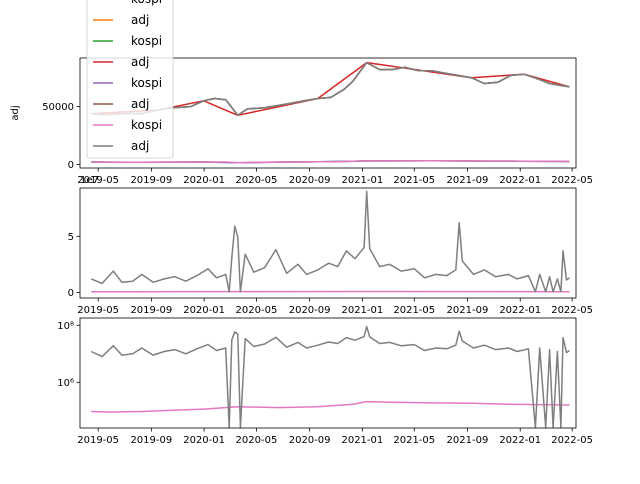 Image resolution: width=640 pixels, height=484 pixels. What do you see at coordinates (71, 237) in the screenshot?
I see `y-tick-label: 5` at bounding box center [71, 237].